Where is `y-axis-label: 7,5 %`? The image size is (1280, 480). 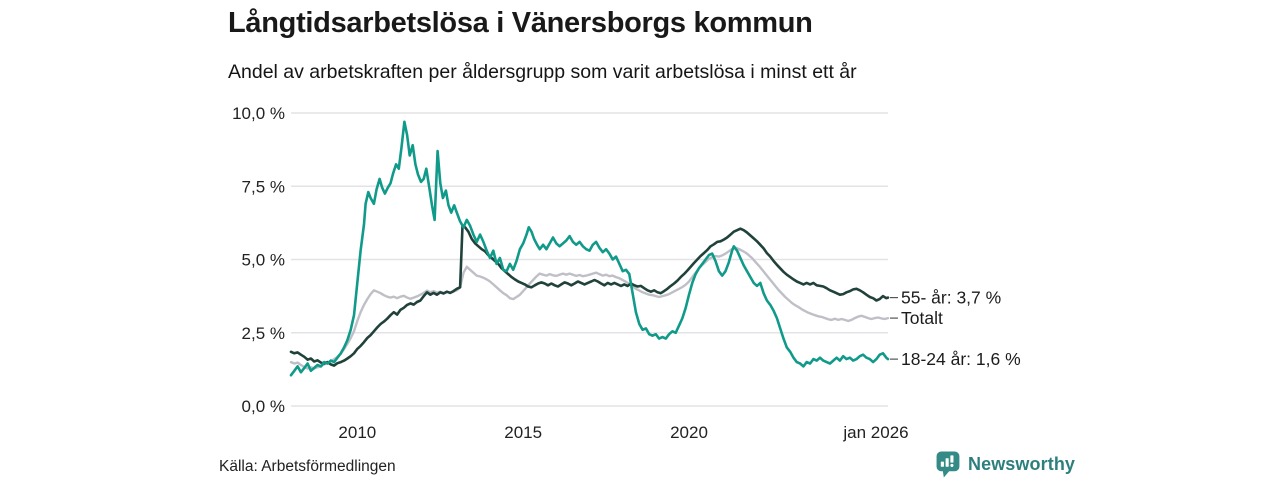
y-axis-label: 7,5 % is located at coordinates (263, 186).